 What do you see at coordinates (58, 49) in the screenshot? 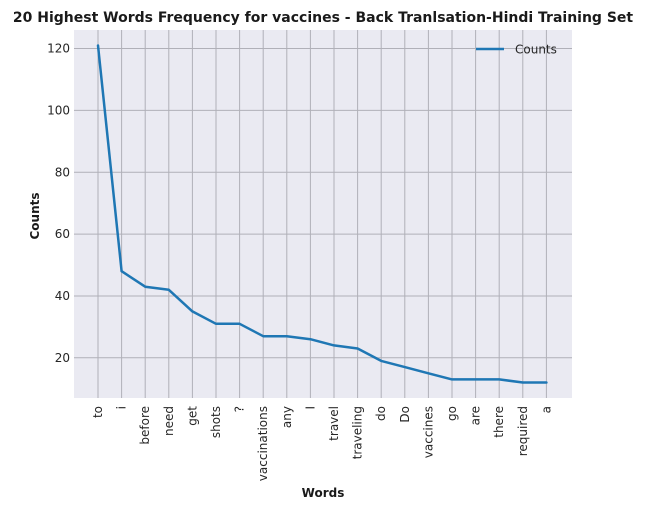
I see `y-tick-label: 120` at bounding box center [58, 49].